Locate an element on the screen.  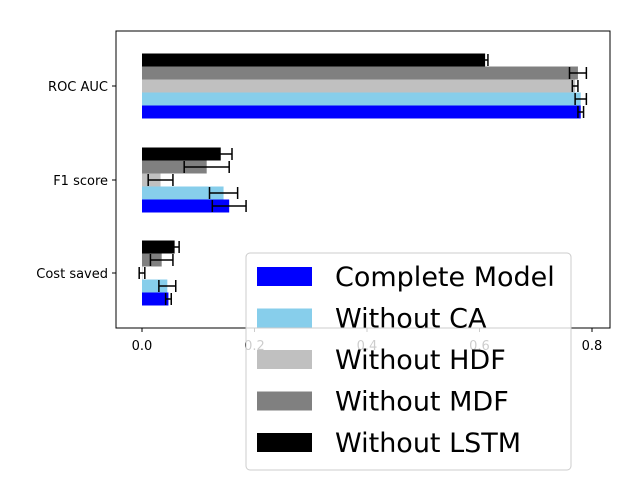
x-tick-label-0: 0.0 is located at coordinates (142, 346).